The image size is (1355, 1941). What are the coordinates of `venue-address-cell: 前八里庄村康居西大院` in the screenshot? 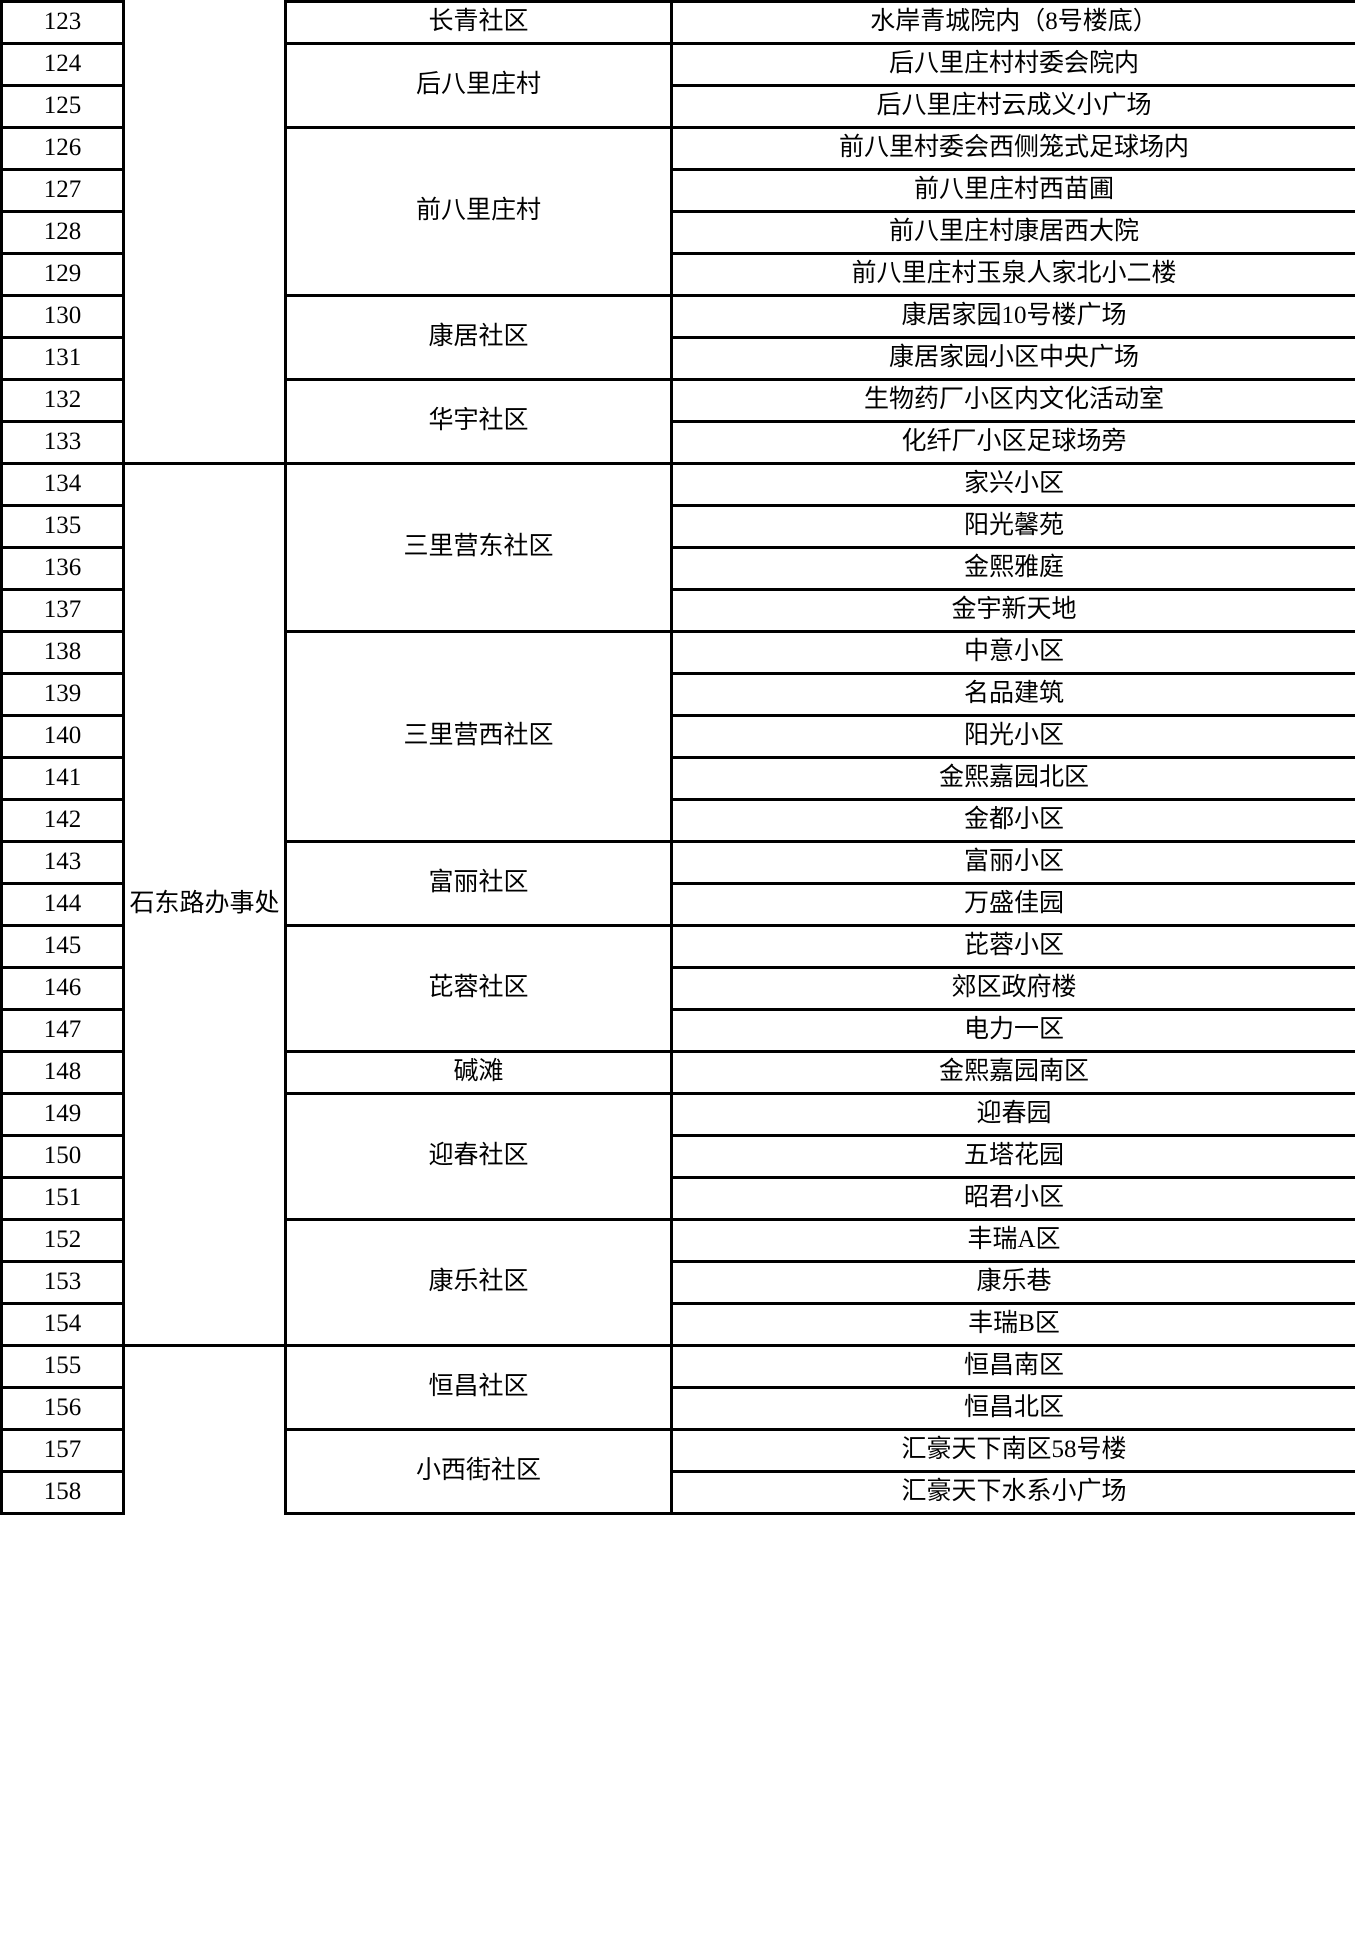 It's located at (1012, 232).